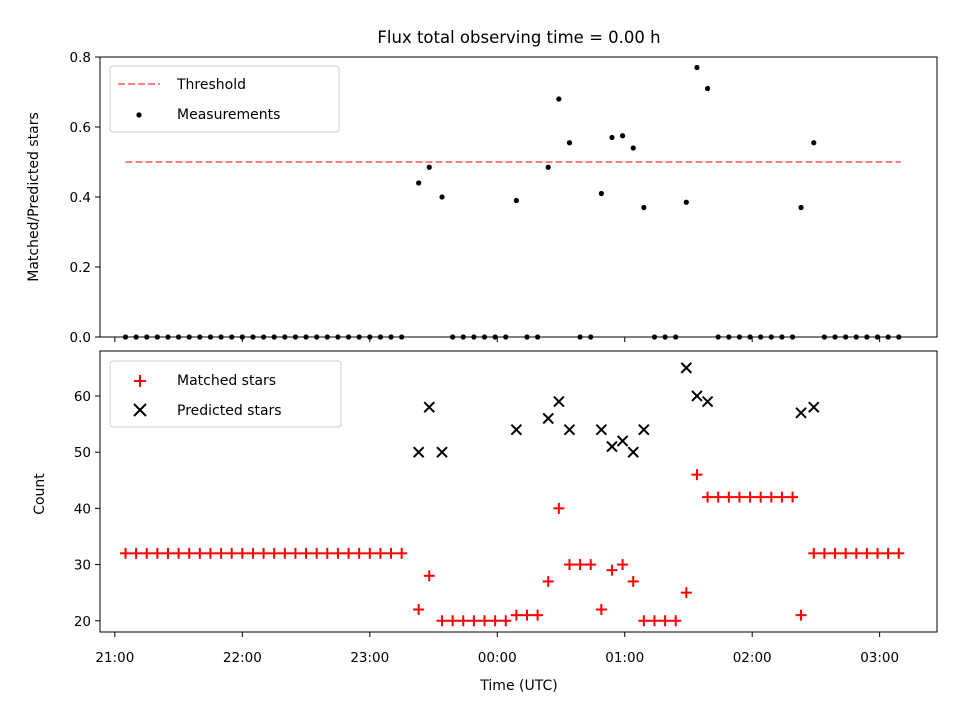  What do you see at coordinates (140, 381) in the screenshot?
I see `legend-matched-swatch` at bounding box center [140, 381].